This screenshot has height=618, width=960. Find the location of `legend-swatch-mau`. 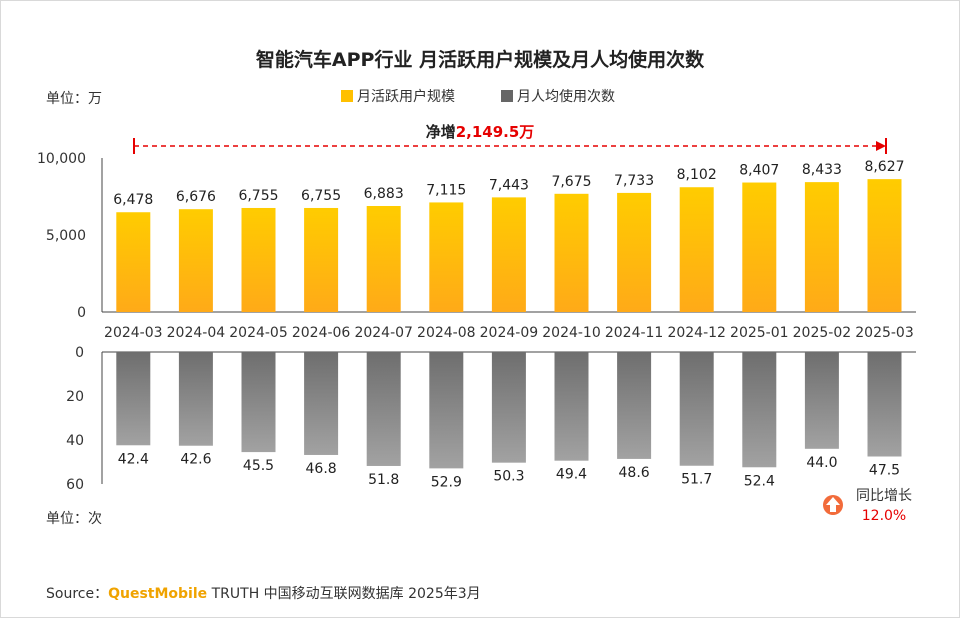

legend-swatch-mau is located at coordinates (347, 96).